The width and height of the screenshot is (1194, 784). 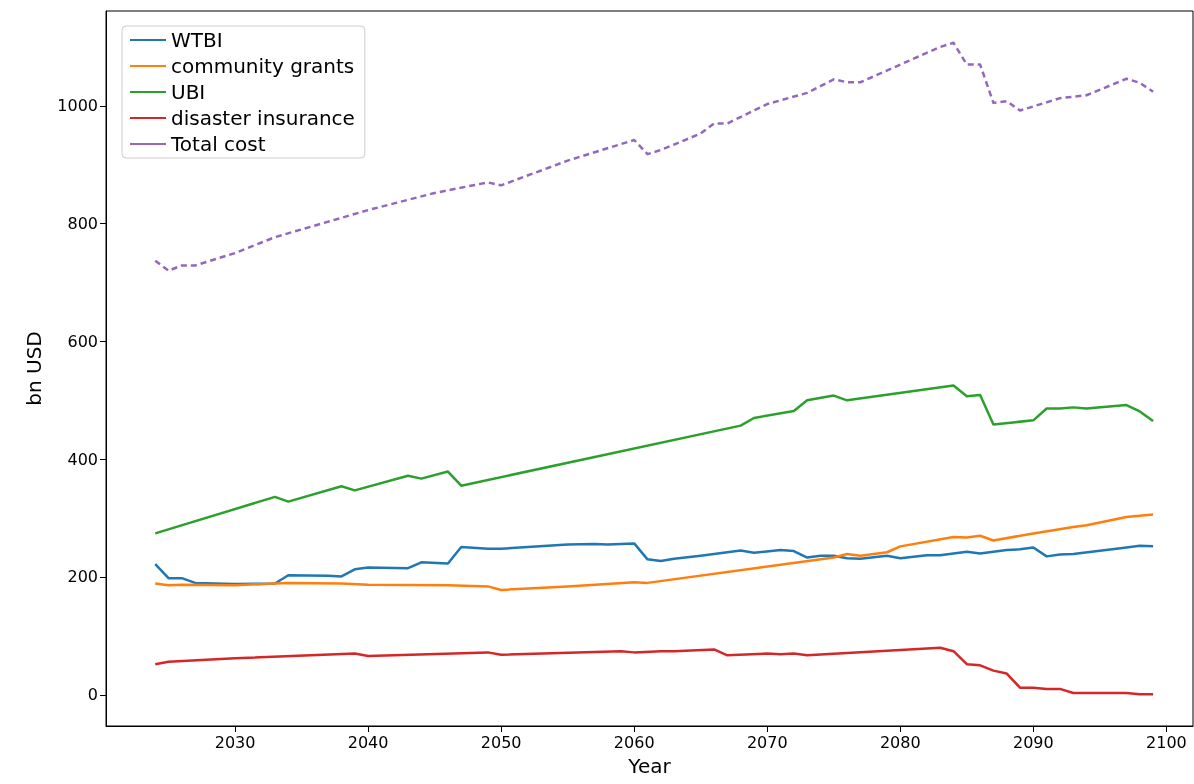 What do you see at coordinates (82, 459) in the screenshot?
I see `y-tick-label: 400` at bounding box center [82, 459].